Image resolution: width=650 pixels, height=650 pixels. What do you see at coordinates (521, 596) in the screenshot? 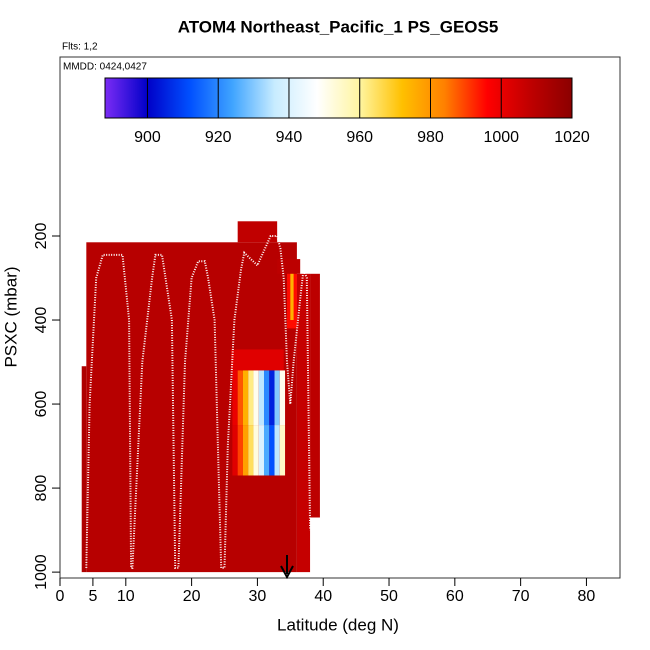
I see `x-tick-label: 70` at bounding box center [521, 596].